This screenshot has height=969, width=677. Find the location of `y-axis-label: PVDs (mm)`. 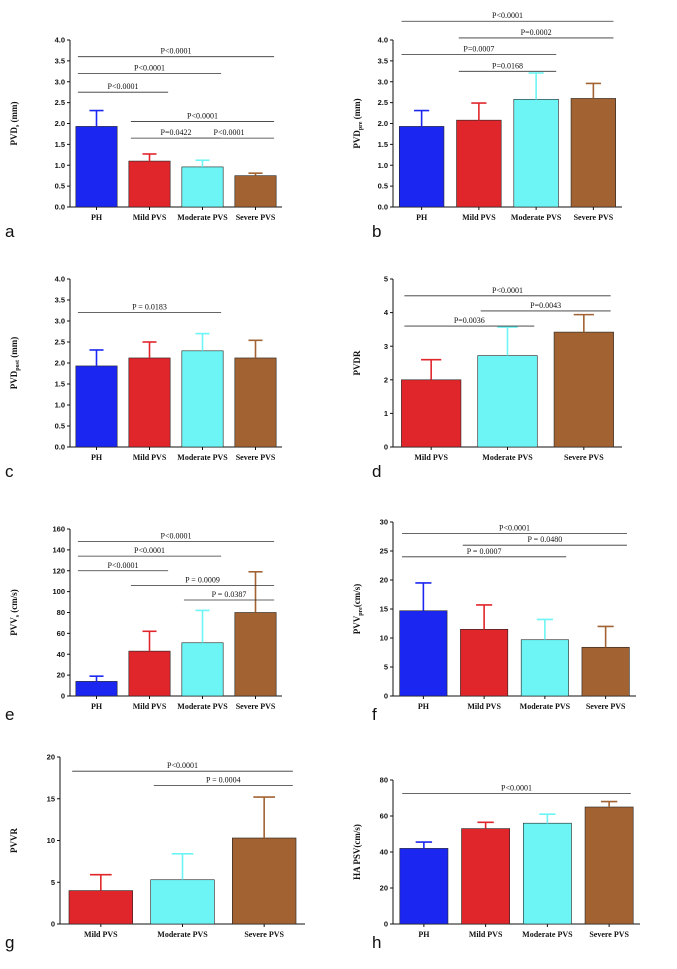

y-axis-label: PVDs (mm) is located at coordinates (15, 123).